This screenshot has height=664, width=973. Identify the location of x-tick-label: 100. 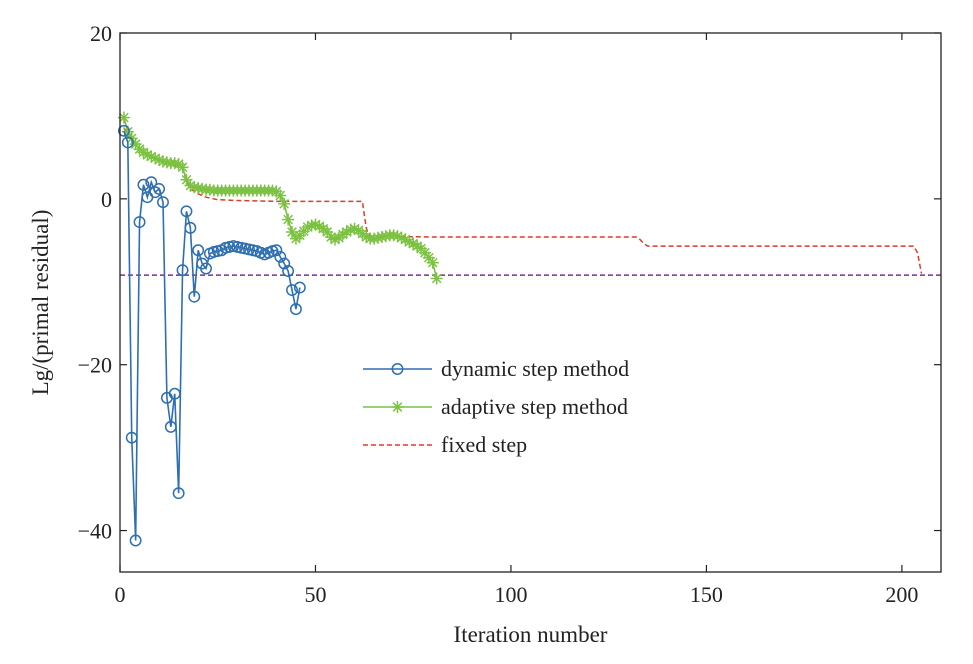
(510, 594).